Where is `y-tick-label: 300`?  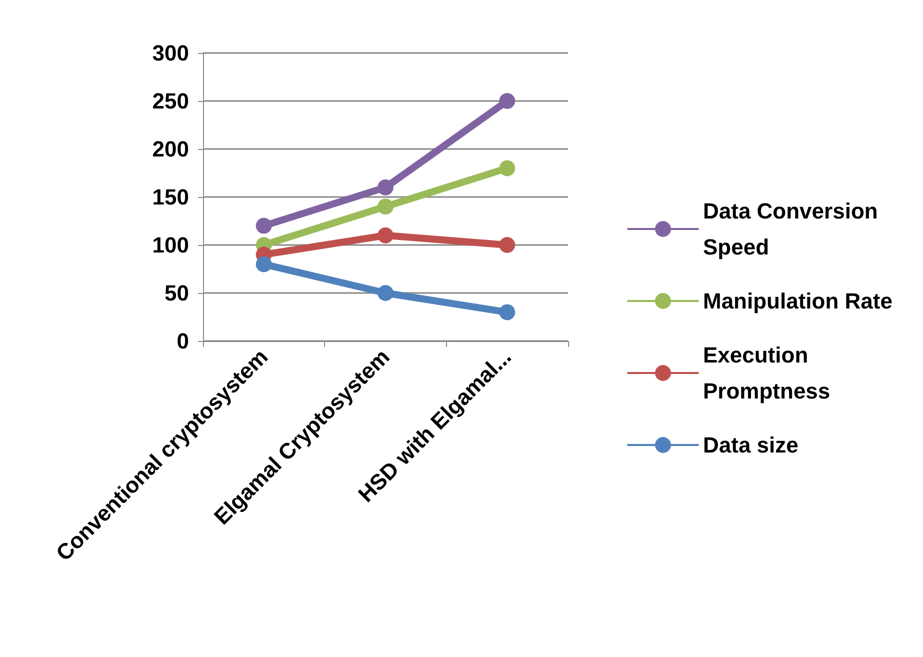
y-tick-label: 300 is located at coordinates (170, 53).